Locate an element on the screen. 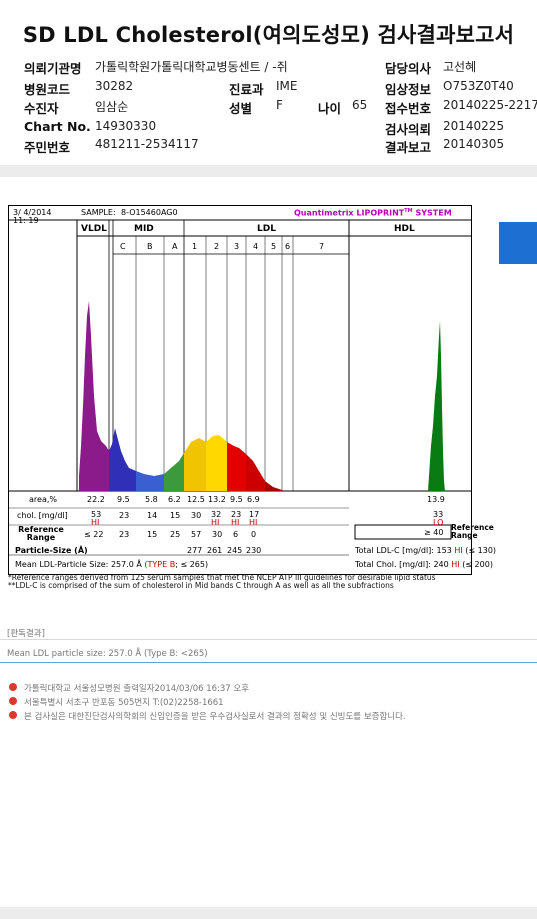 The height and width of the screenshot is (919, 537). chol-2: 32 is located at coordinates (216, 514).